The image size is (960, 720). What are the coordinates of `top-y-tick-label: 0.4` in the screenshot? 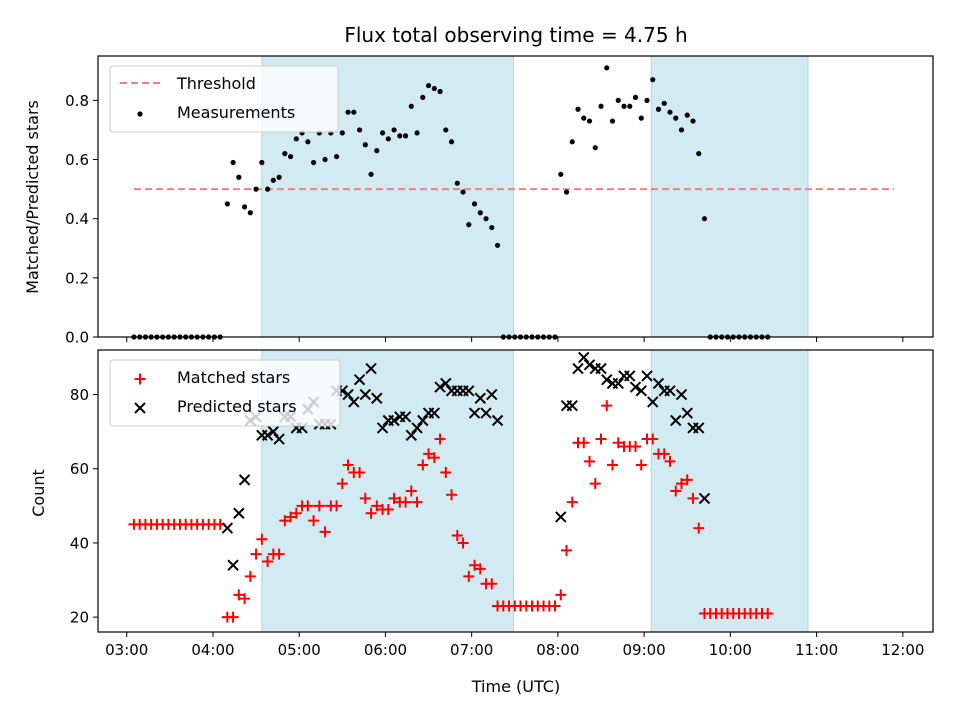 It's located at (77, 219).